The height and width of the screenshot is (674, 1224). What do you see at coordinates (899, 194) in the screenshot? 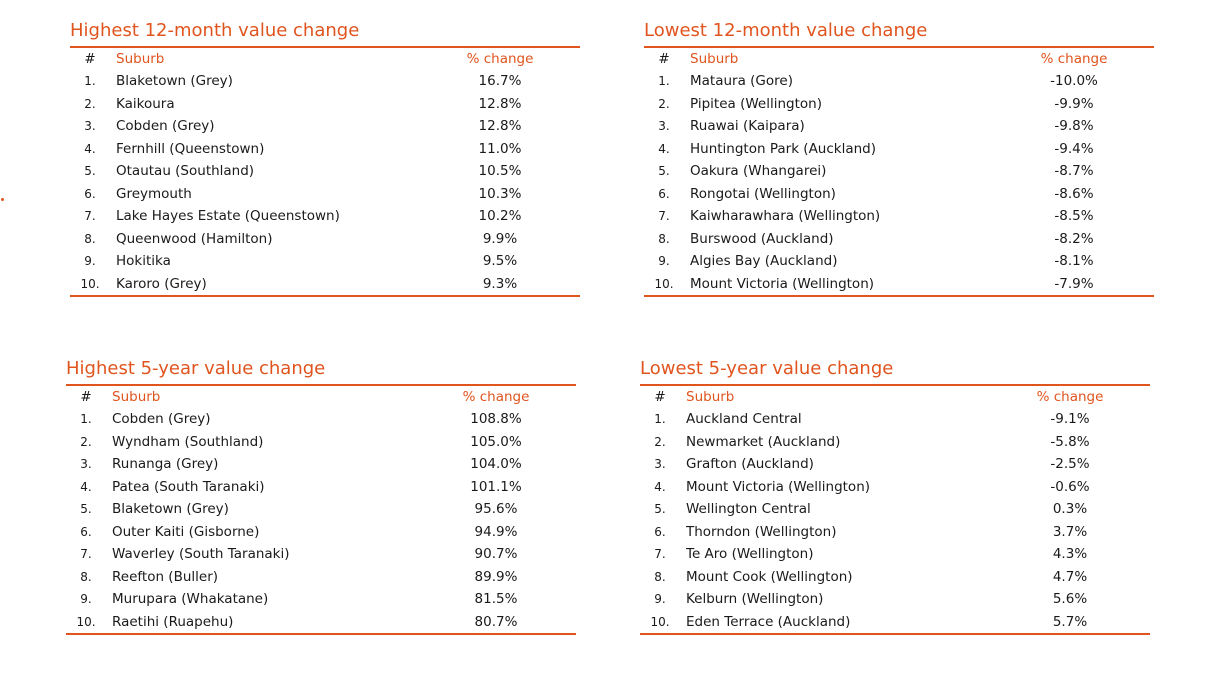
I see `table-row: 6. Rongotai (Wellington) -8.6%` at bounding box center [899, 194].